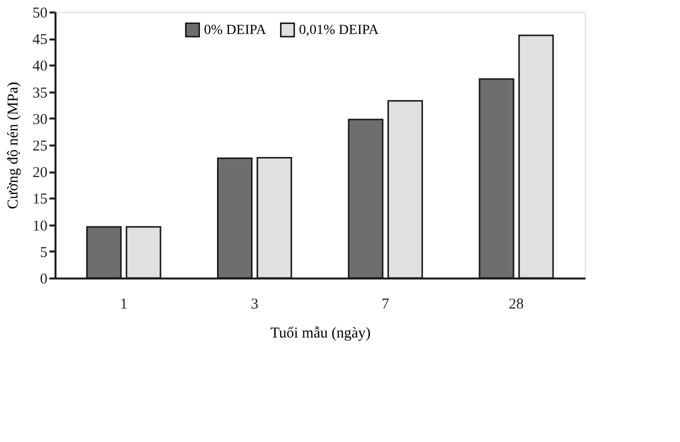 The height and width of the screenshot is (442, 680). What do you see at coordinates (44, 280) in the screenshot?
I see `y-tick-label: 0` at bounding box center [44, 280].